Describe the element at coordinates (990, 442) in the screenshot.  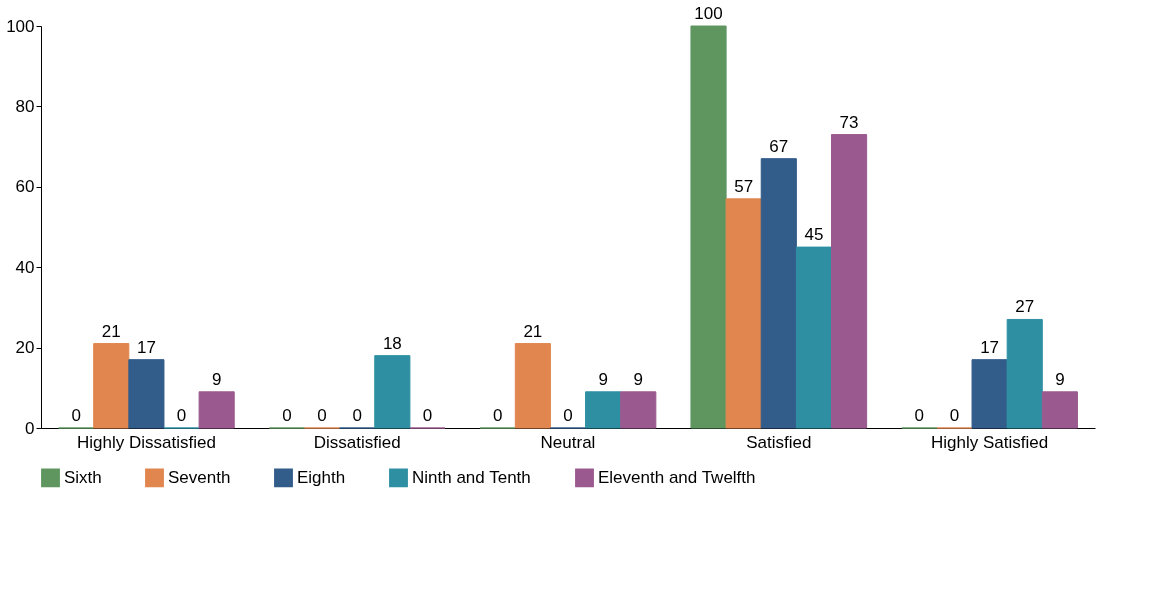
I see `x-tick-label: Highly Satisfied` at that location.